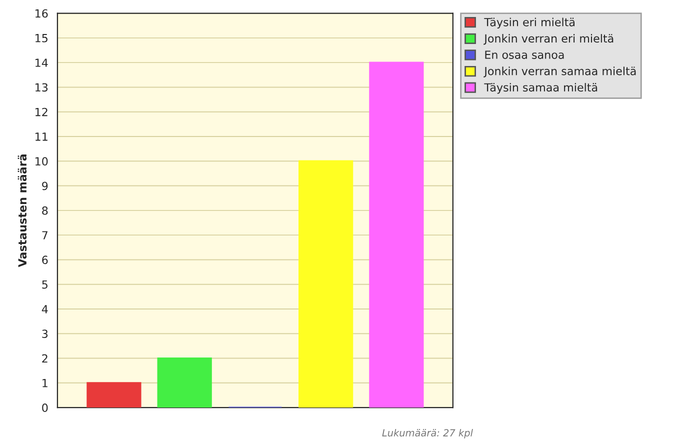 This screenshot has width=676, height=443. What do you see at coordinates (45, 383) in the screenshot?
I see `y-tick-label: 1` at bounding box center [45, 383].